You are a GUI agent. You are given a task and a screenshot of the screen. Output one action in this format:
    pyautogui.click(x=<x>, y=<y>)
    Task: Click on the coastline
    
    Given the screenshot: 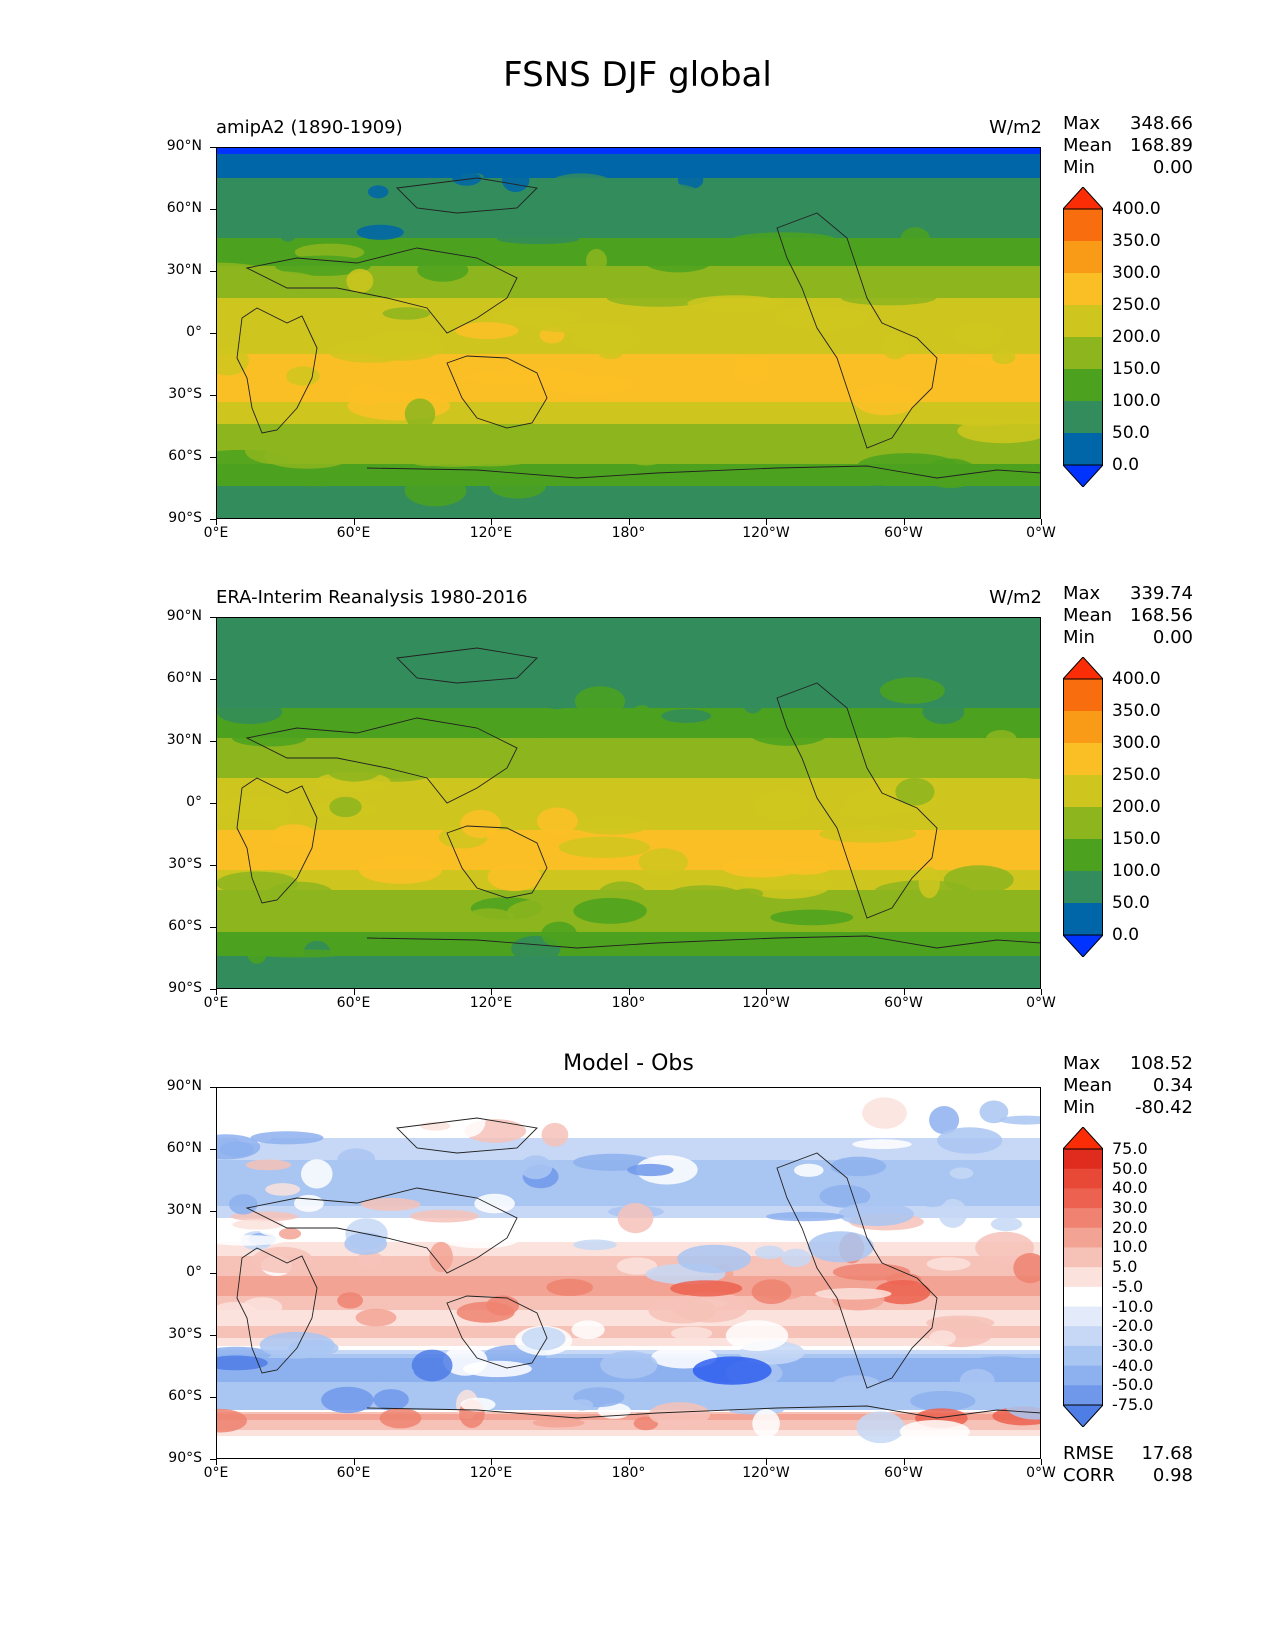 What is the action you would take?
    pyautogui.click(x=703, y=472)
    